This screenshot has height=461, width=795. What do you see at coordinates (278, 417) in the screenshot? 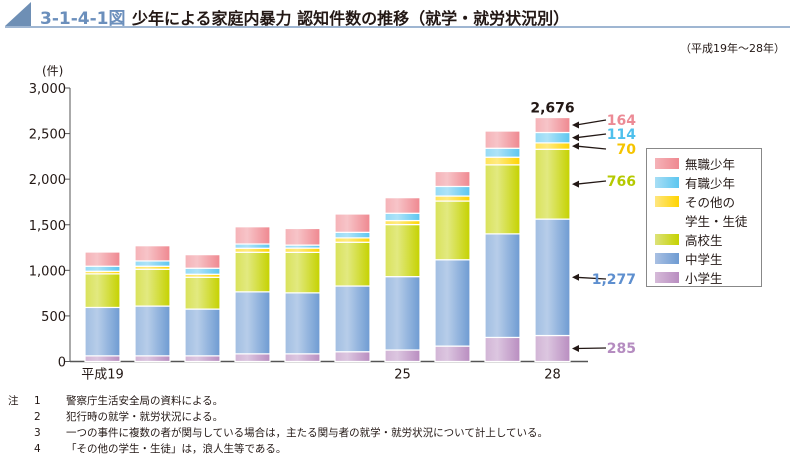
I see `note-item: 2 犯行時の就学・就労状況による。` at bounding box center [278, 417].